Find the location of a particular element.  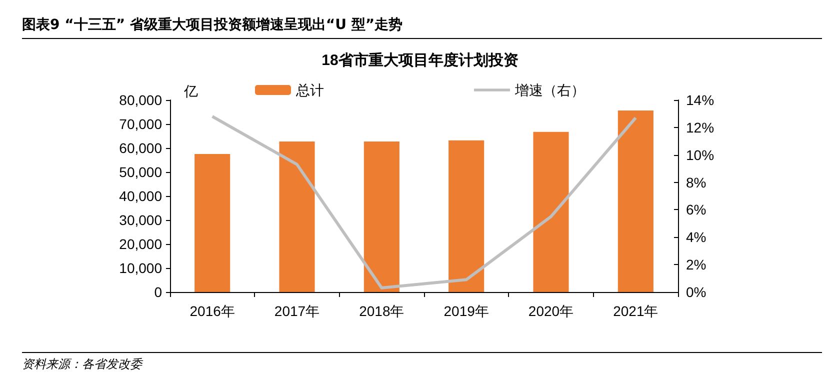

y-axis-title: 亿 is located at coordinates (190, 91).